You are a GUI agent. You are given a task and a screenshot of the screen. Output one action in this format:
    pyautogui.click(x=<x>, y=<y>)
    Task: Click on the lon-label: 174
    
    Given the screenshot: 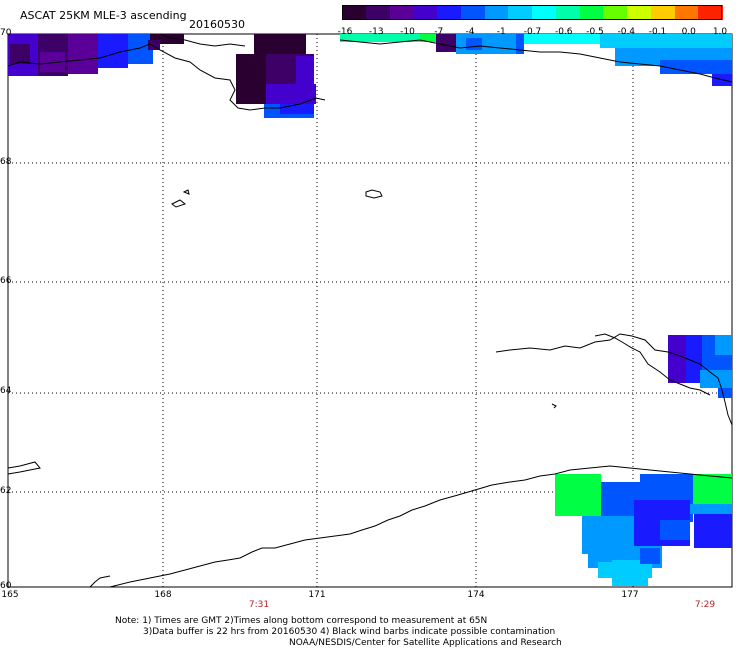 What is the action you would take?
    pyautogui.click(x=476, y=595)
    